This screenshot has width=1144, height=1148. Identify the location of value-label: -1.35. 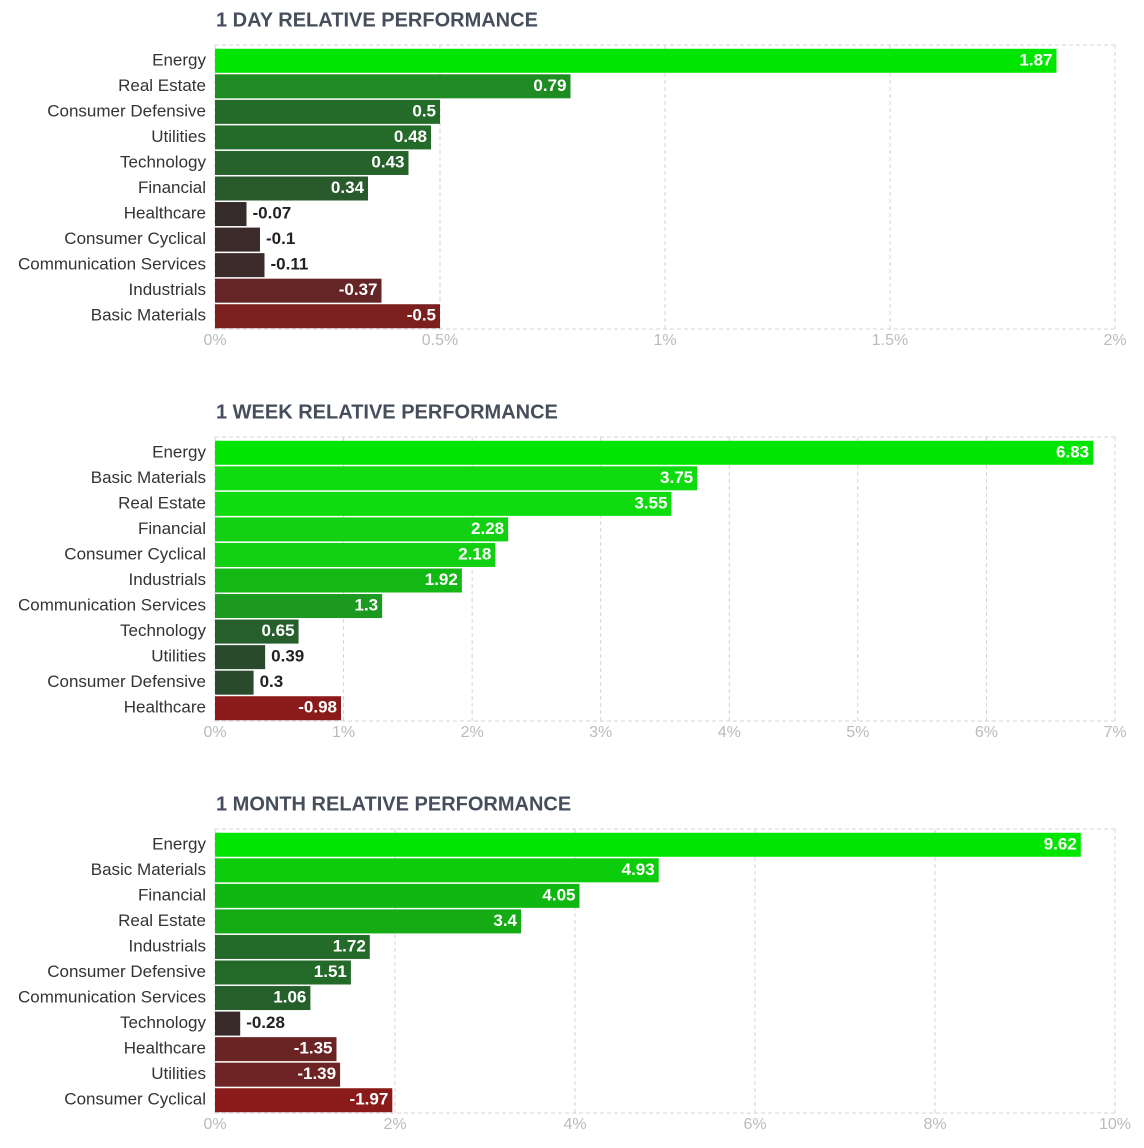
(313, 1048).